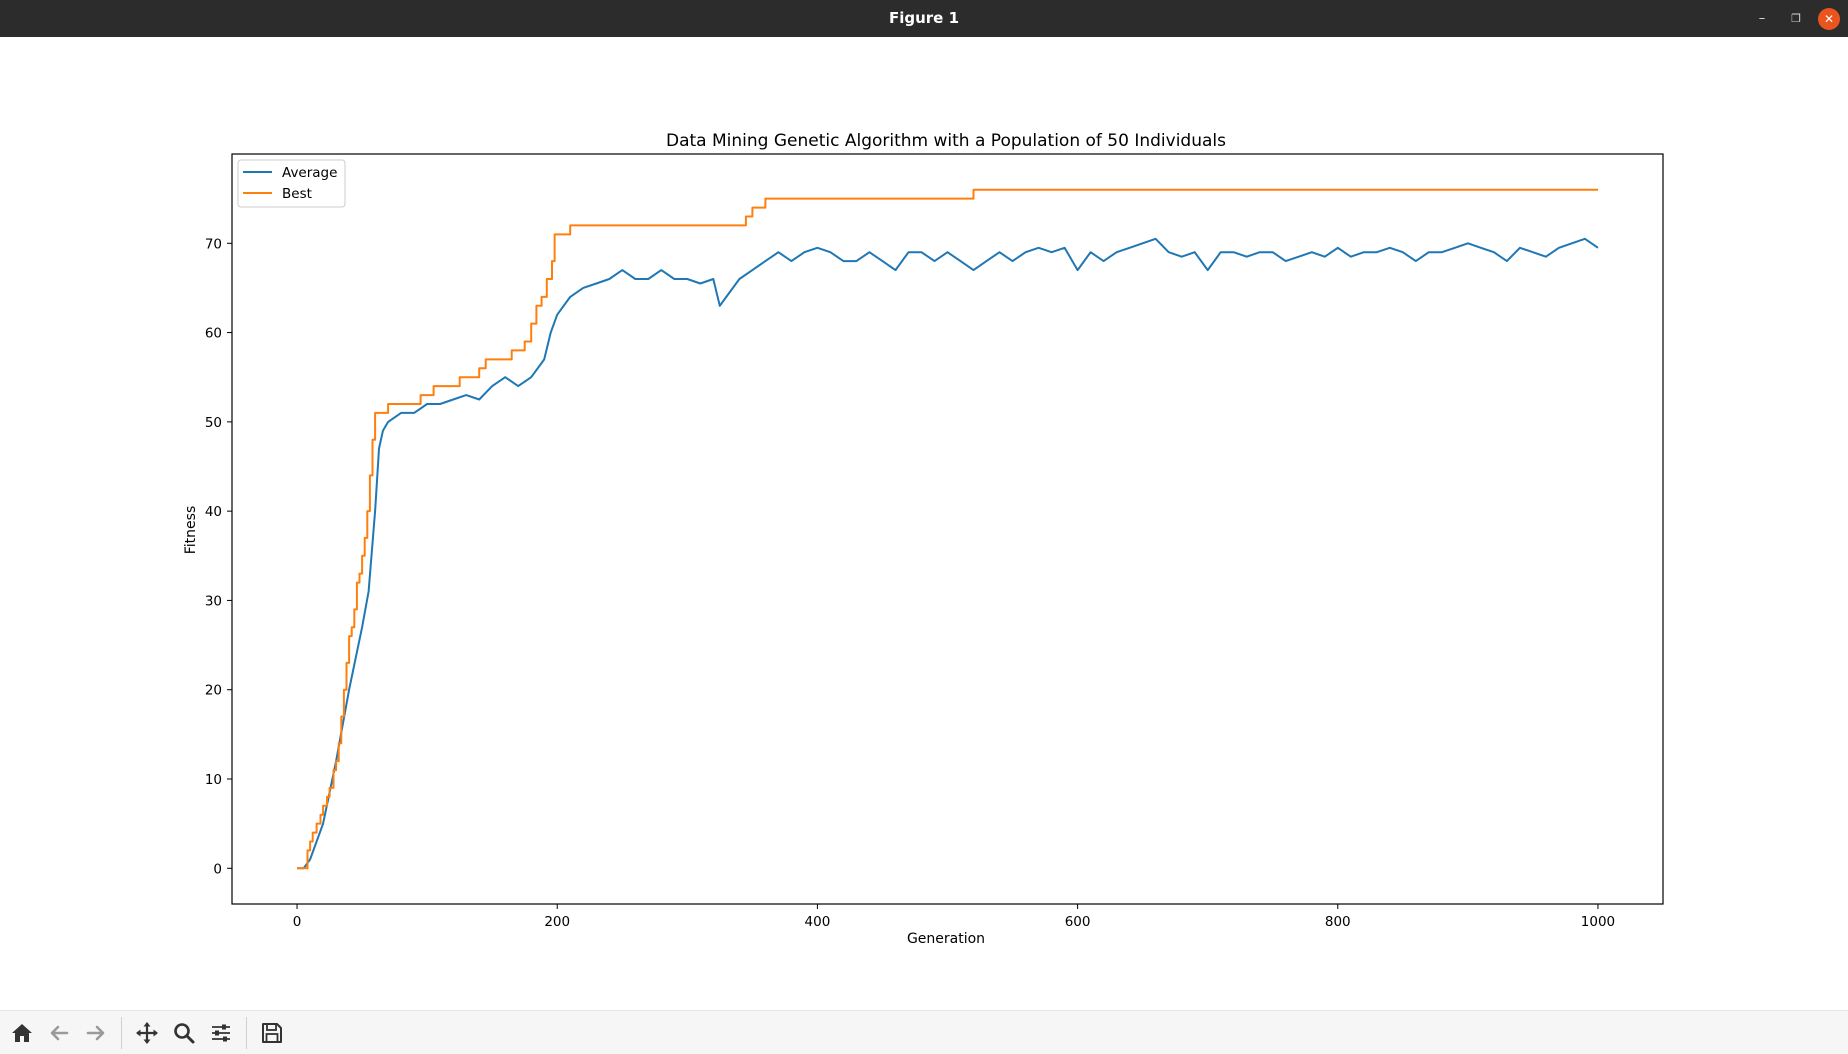 The height and width of the screenshot is (1054, 1848). What do you see at coordinates (213, 423) in the screenshot?
I see `y-tick-label: 50` at bounding box center [213, 423].